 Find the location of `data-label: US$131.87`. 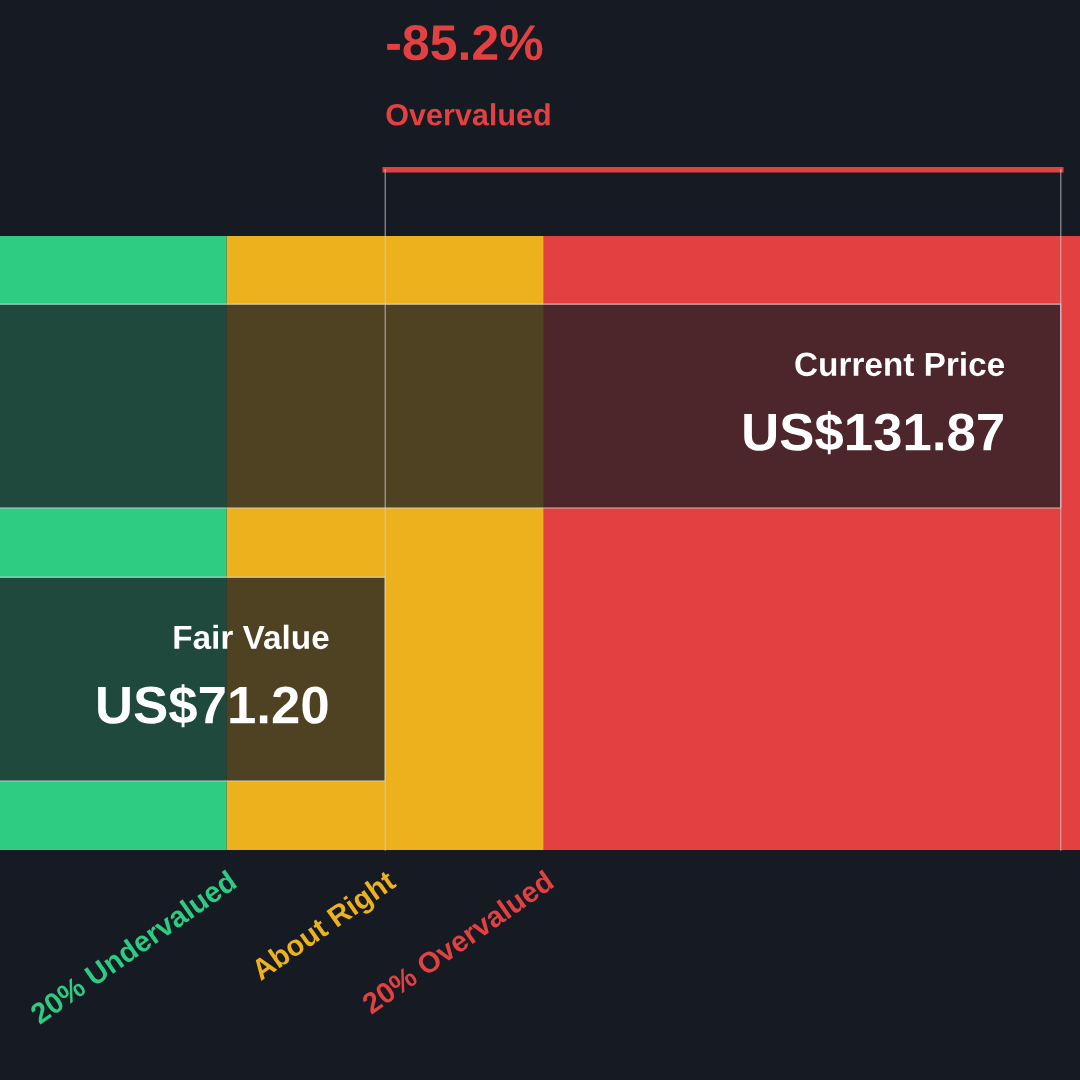

data-label: US$131.87 is located at coordinates (873, 433).